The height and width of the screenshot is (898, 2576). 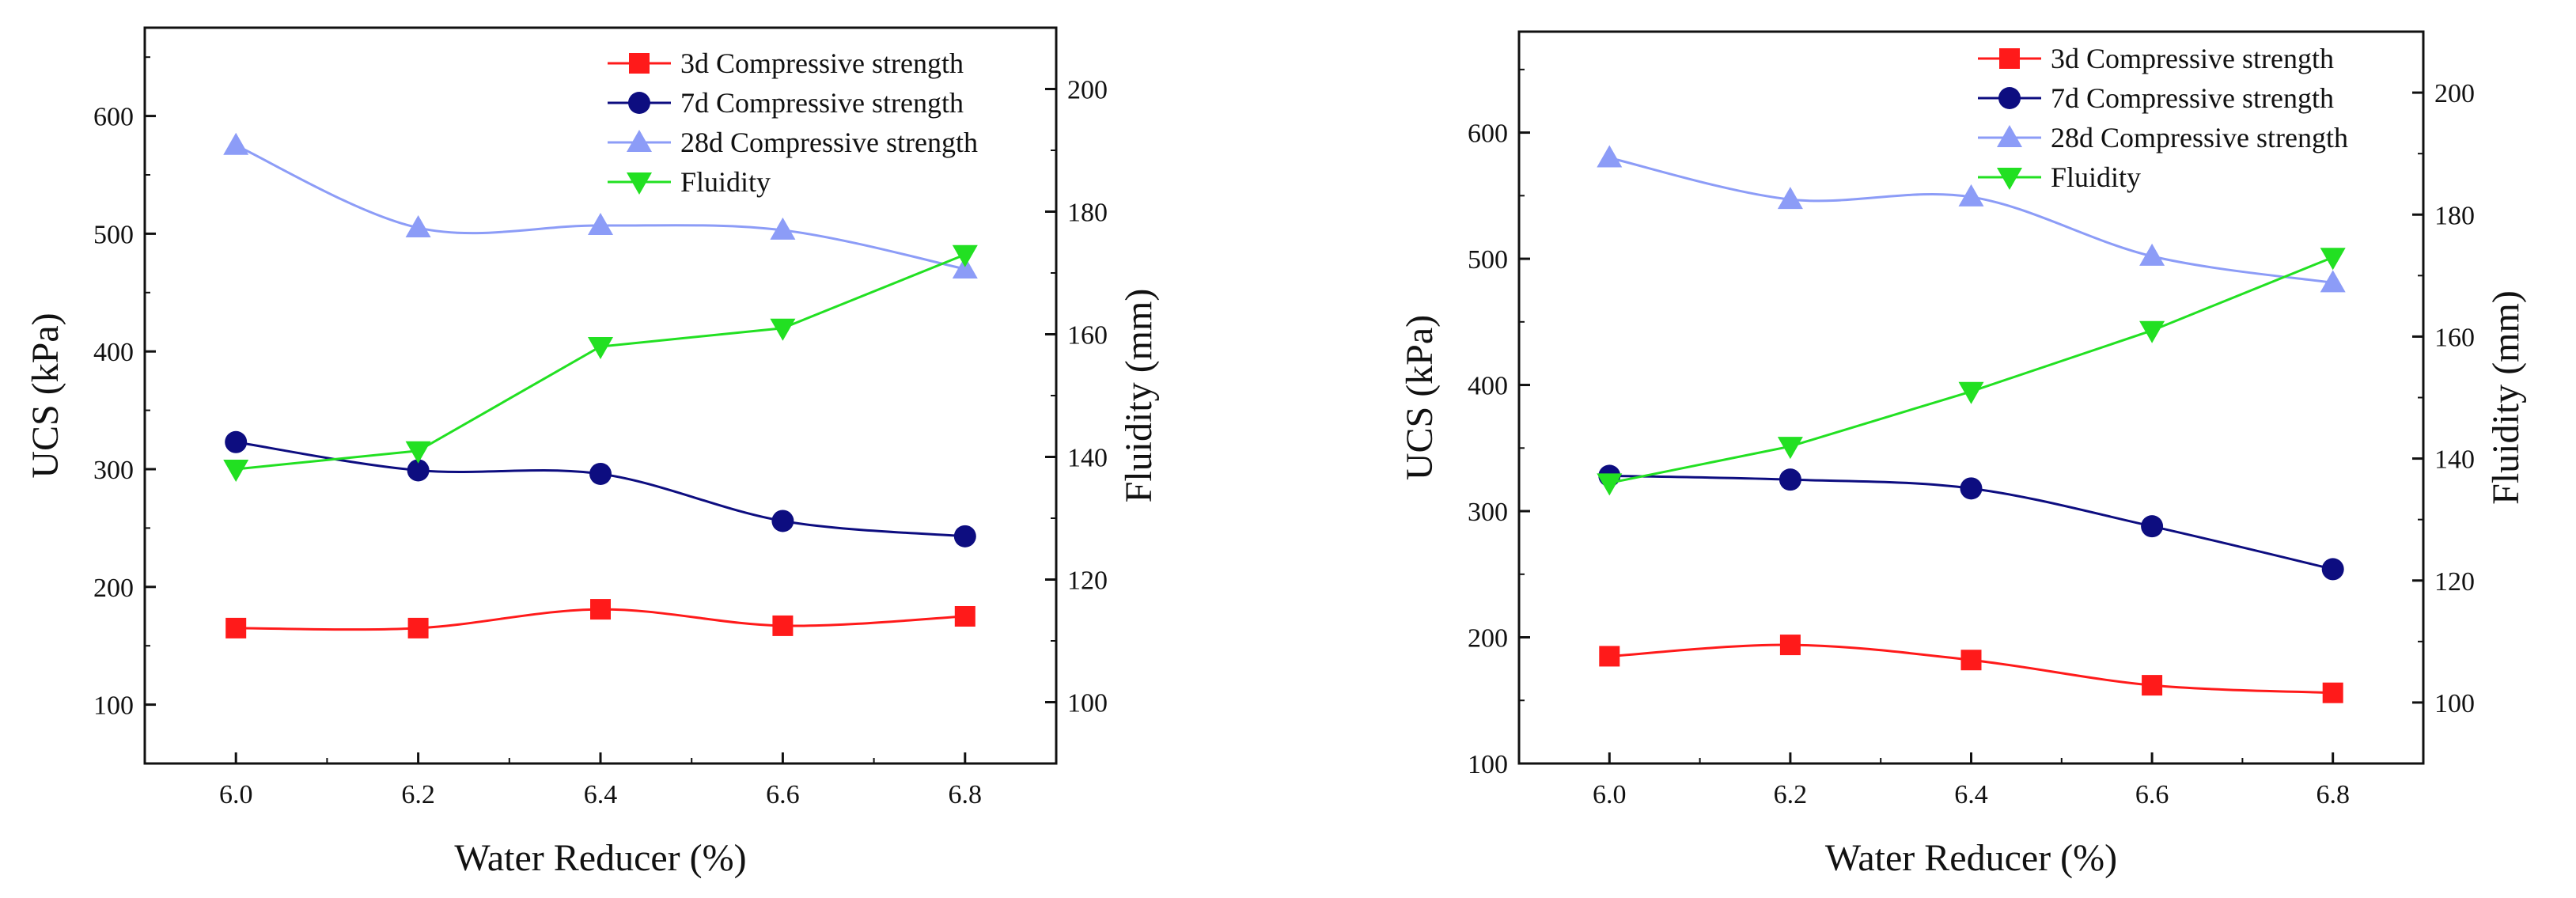 I want to click on y-tick-label: 200, so click(x=1488, y=639).